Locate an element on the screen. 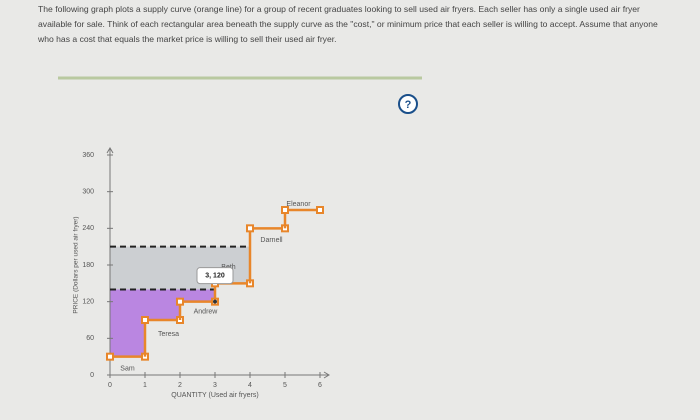  help-icon is located at coordinates (408, 104).